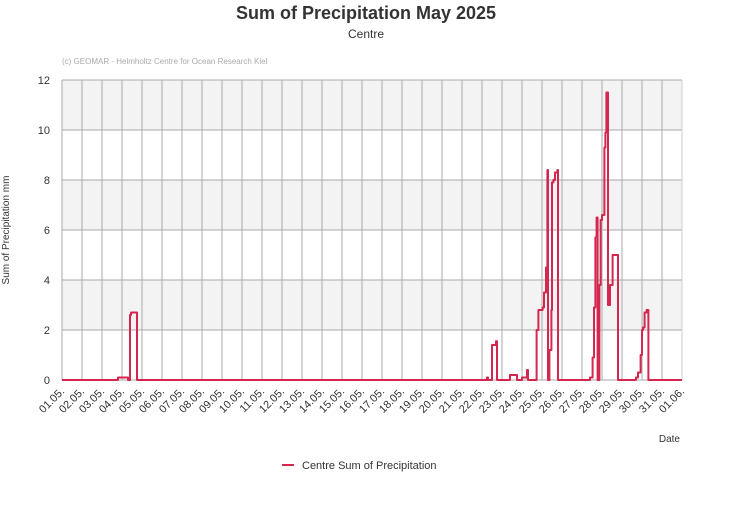  Describe the element at coordinates (47, 181) in the screenshot. I see `y-tick-label: 8` at that location.